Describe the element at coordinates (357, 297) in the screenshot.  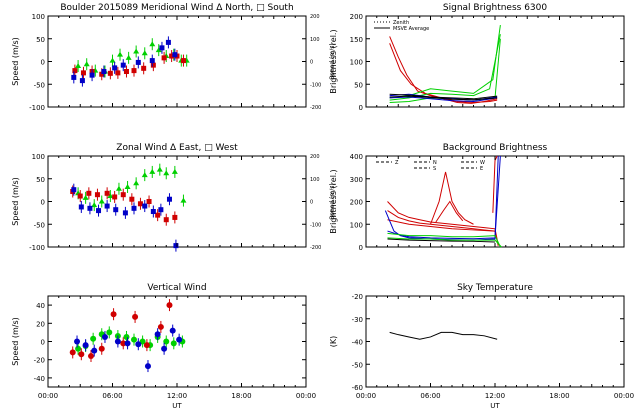
I see `skytemp-ytick-label: -20` at that location.